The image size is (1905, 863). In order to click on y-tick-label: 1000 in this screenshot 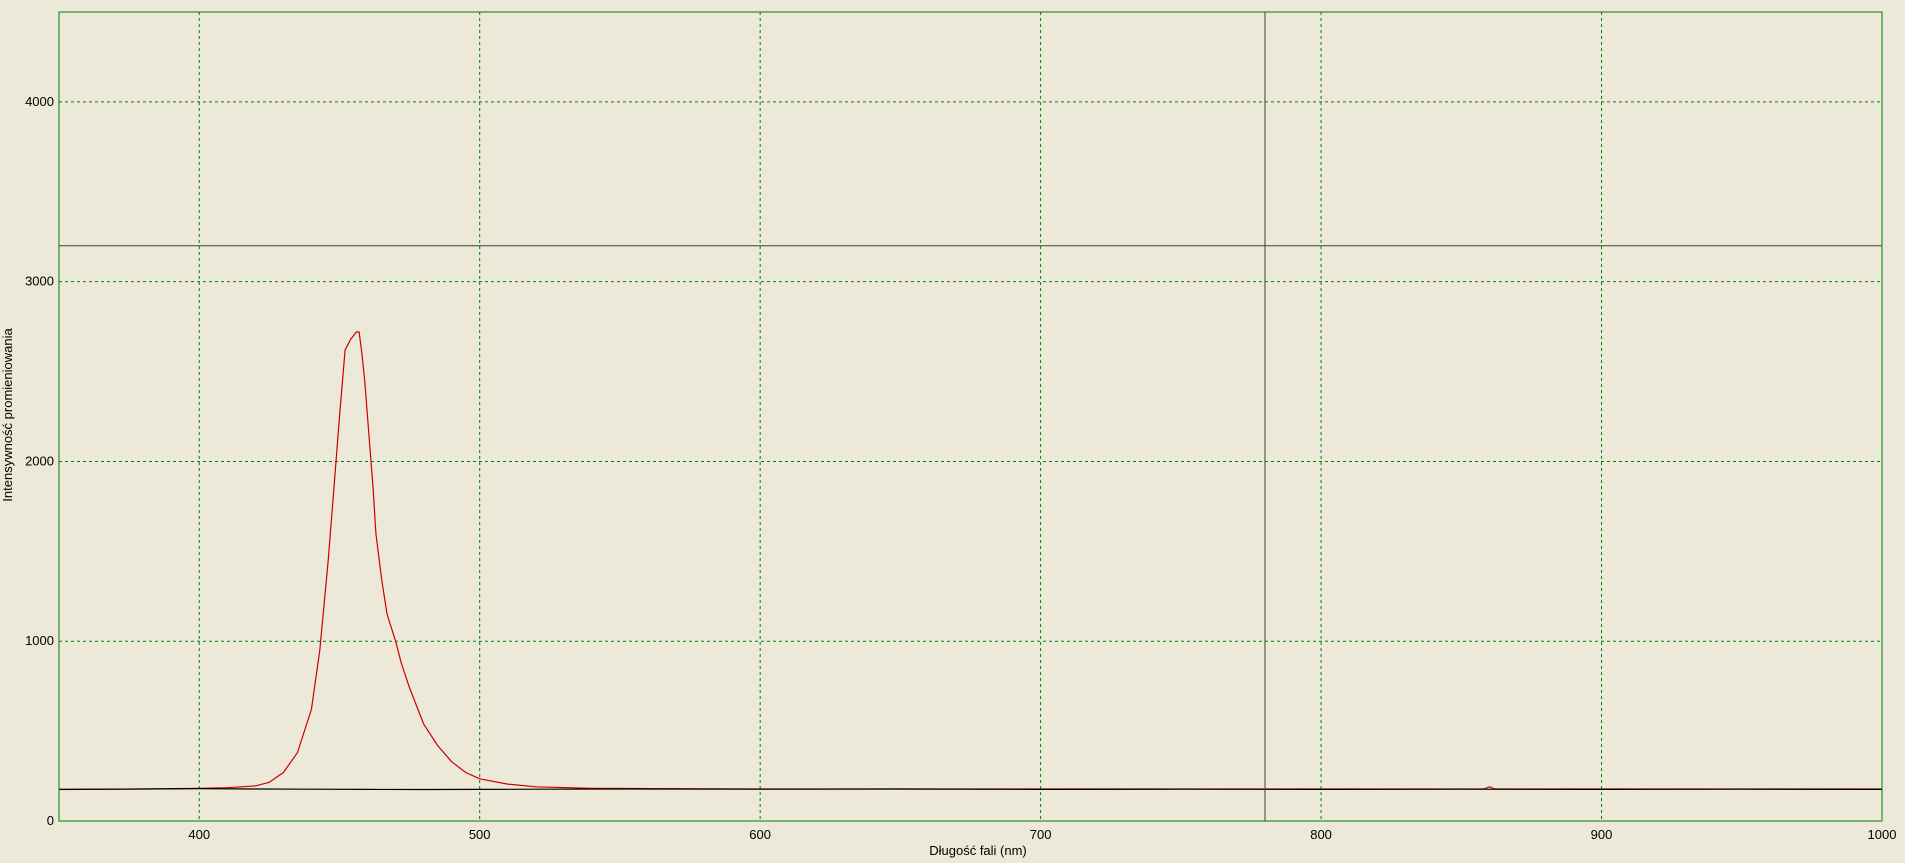, I will do `click(39, 640)`.